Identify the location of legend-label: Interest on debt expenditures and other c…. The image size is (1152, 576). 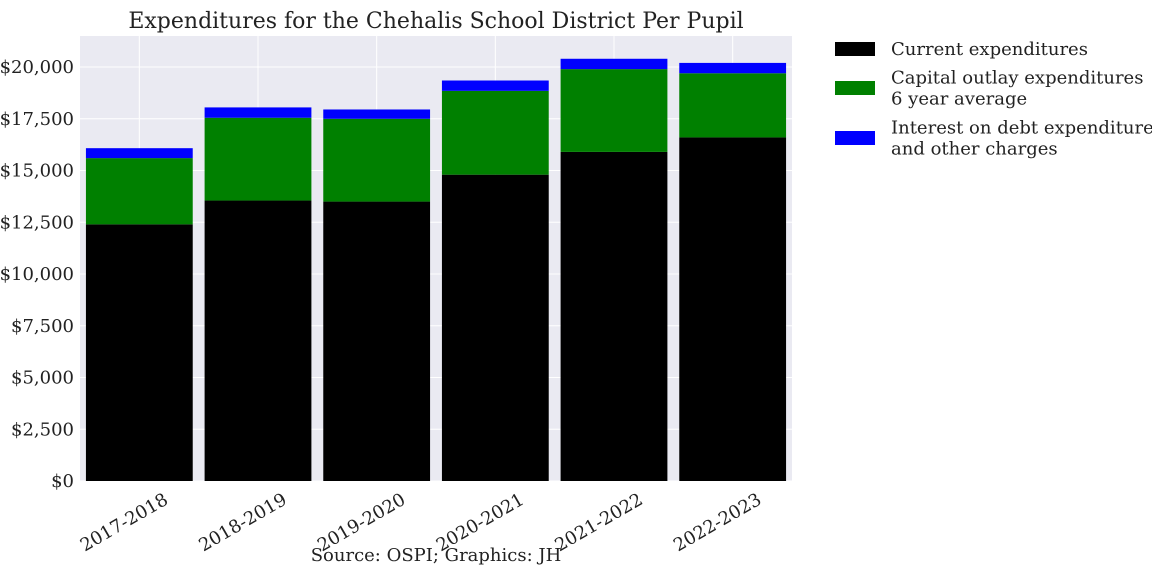
(1021, 139).